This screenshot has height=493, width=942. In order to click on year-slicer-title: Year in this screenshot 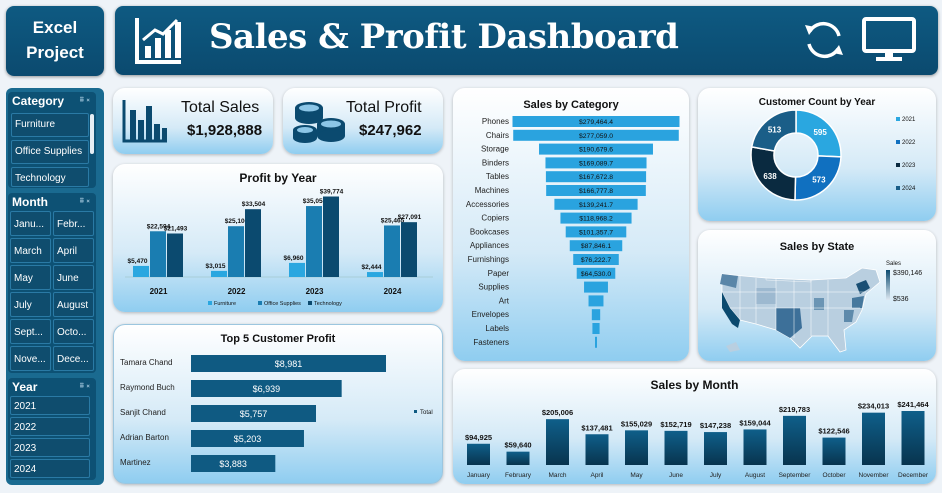, I will do `click(24, 387)`.